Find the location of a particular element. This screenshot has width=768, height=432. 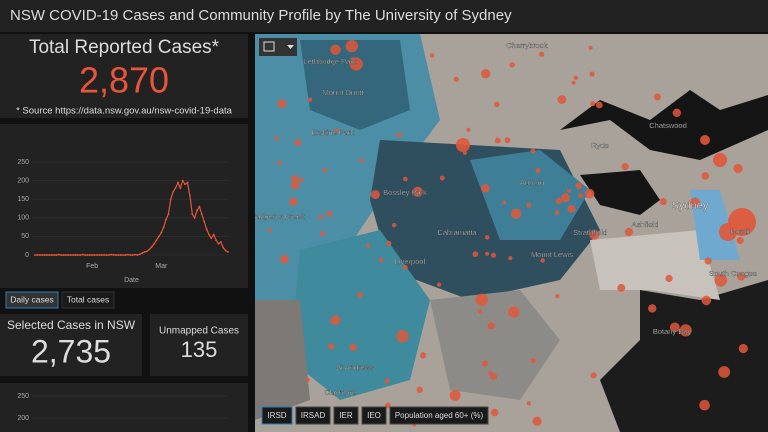

unmapped-panel is located at coordinates (199, 345).